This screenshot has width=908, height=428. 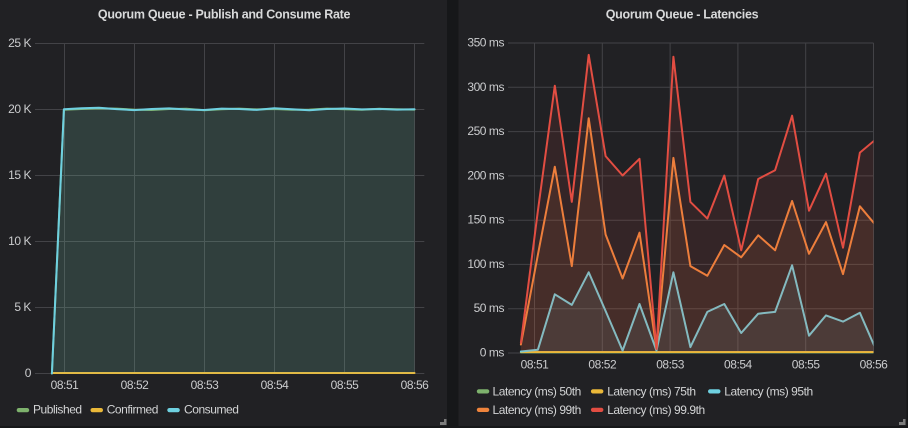 I want to click on svg-text: Latency (ms) 99th, so click(x=537, y=410).